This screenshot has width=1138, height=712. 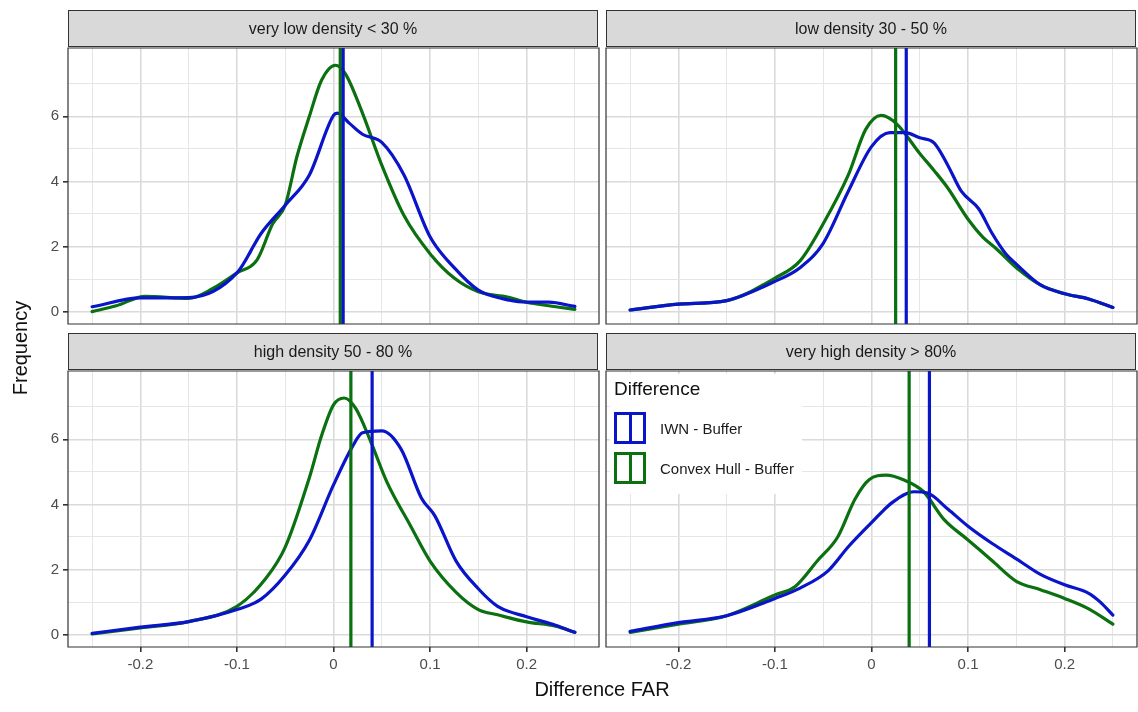 What do you see at coordinates (333, 28) in the screenshot?
I see `chart-title: very low density < 30 %` at bounding box center [333, 28].